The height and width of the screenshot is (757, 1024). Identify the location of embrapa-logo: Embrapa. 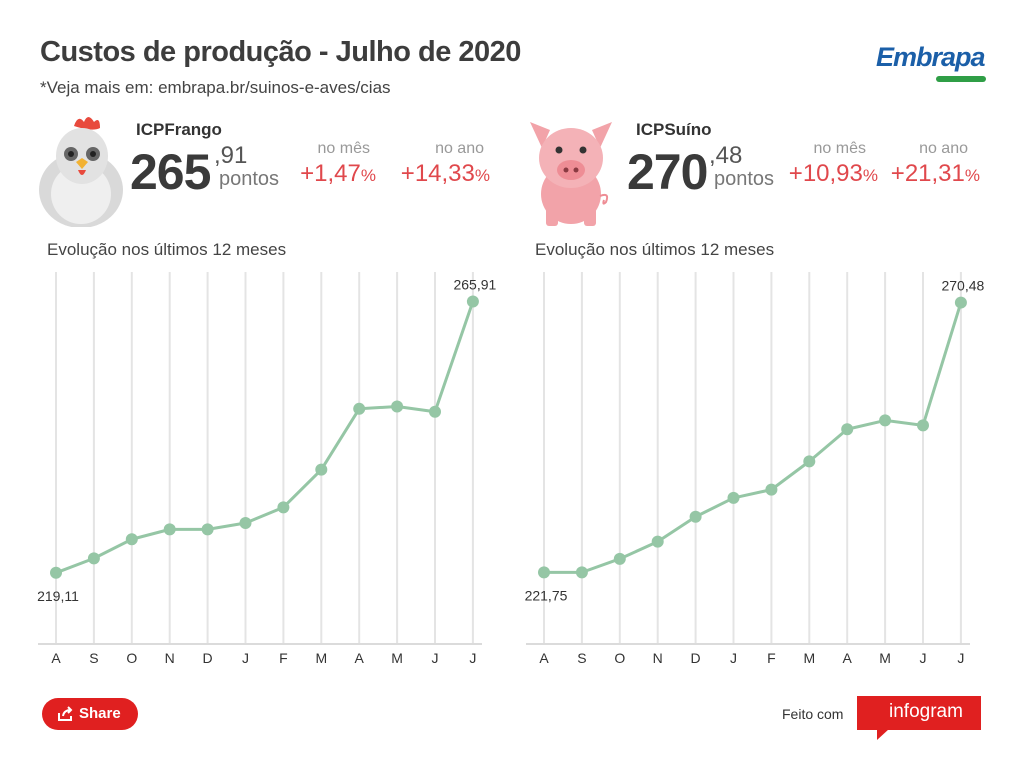
(932, 62).